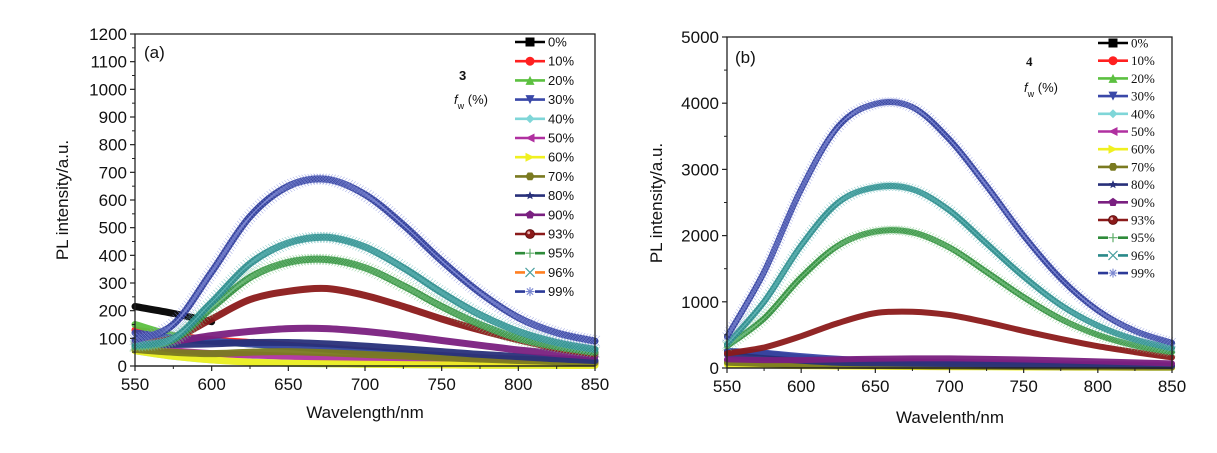 The width and height of the screenshot is (1217, 453). I want to click on legend-label: 30%, so click(1143, 96).